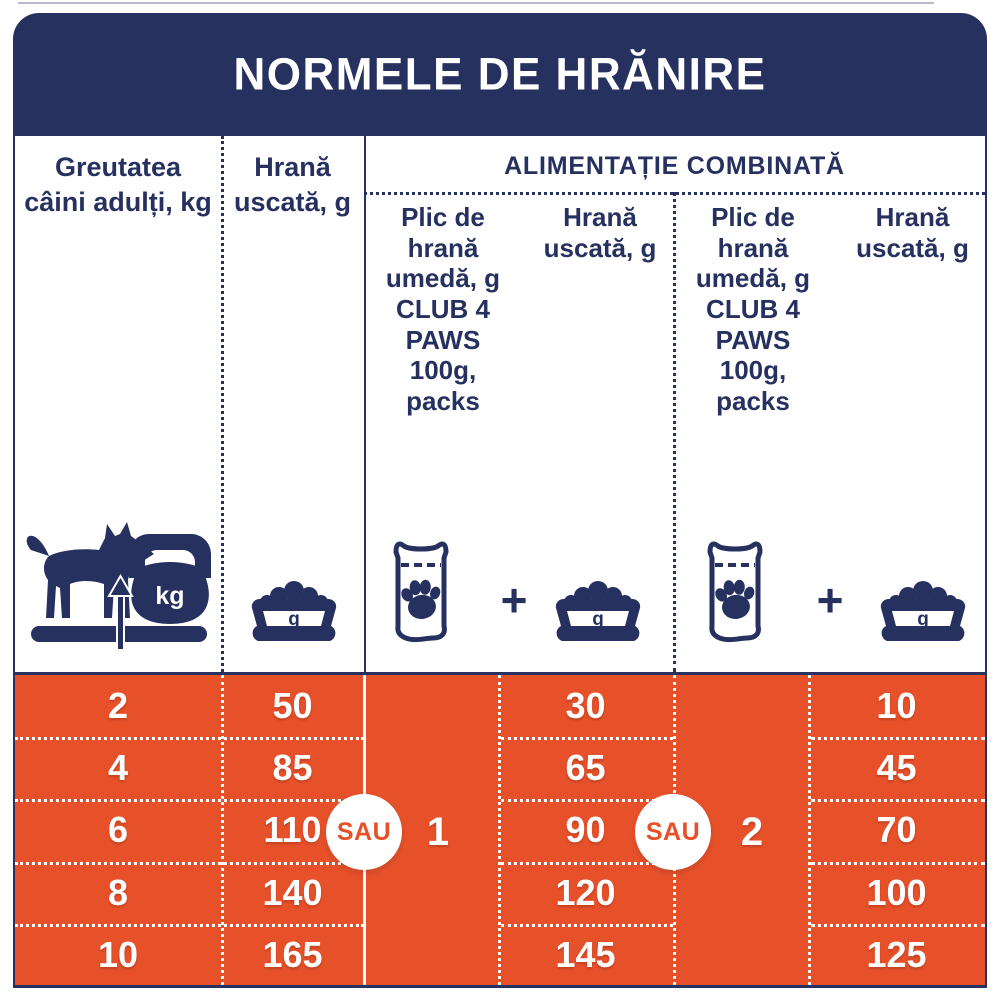 Image resolution: width=1000 pixels, height=1000 pixels. Describe the element at coordinates (292, 829) in the screenshot. I see `dry-only-value: 110` at that location.